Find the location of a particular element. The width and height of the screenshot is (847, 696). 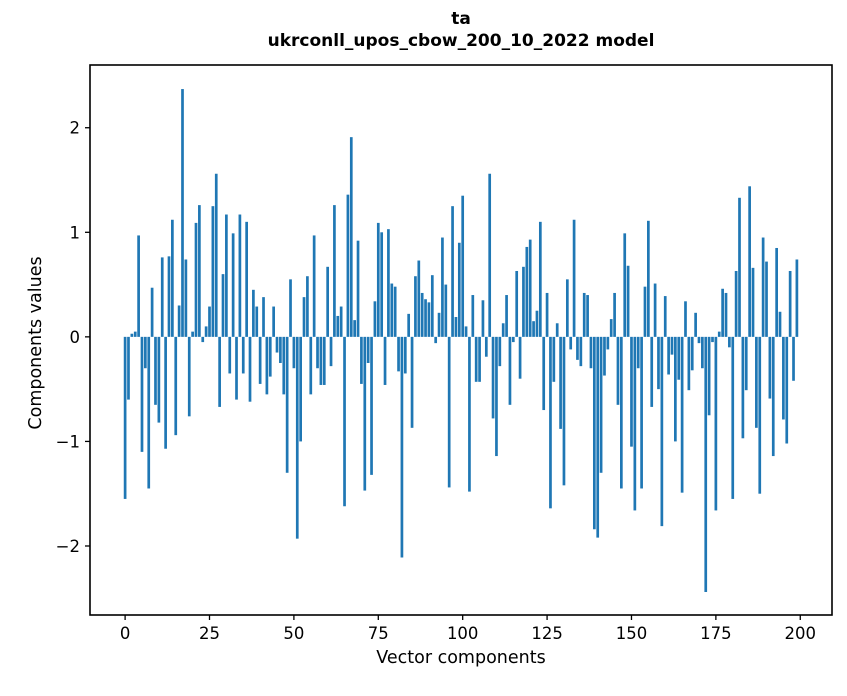

x-tick-label: 125 is located at coordinates (547, 633).